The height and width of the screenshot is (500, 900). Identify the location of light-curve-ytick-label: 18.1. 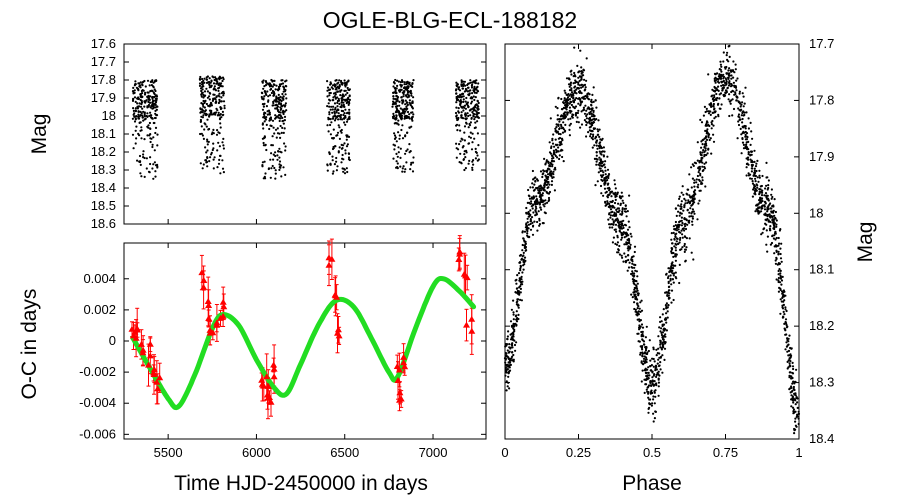
(103, 133).